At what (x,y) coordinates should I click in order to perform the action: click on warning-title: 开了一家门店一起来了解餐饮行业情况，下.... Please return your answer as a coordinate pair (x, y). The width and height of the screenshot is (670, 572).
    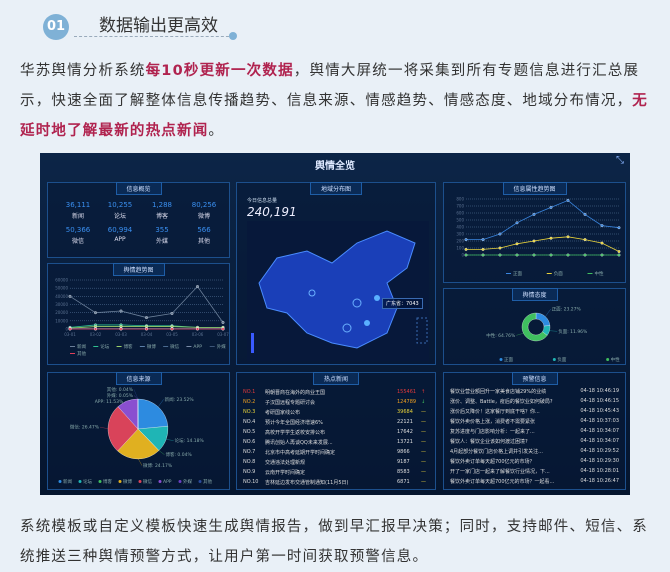
    Looking at the image, I should click on (512, 471).